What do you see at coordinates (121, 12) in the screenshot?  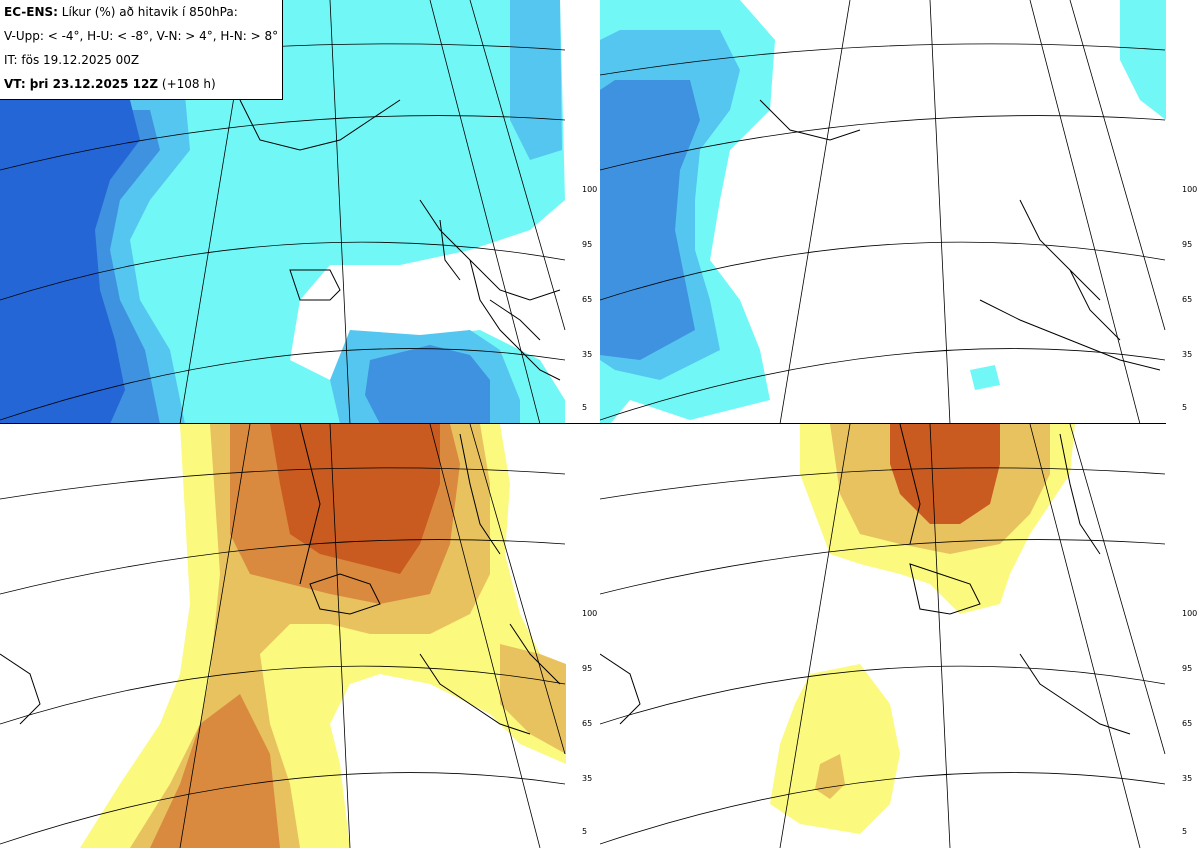 I see `info-title: EC-ENS: Líkur (%) að hitavik í 850hPa:` at bounding box center [121, 12].